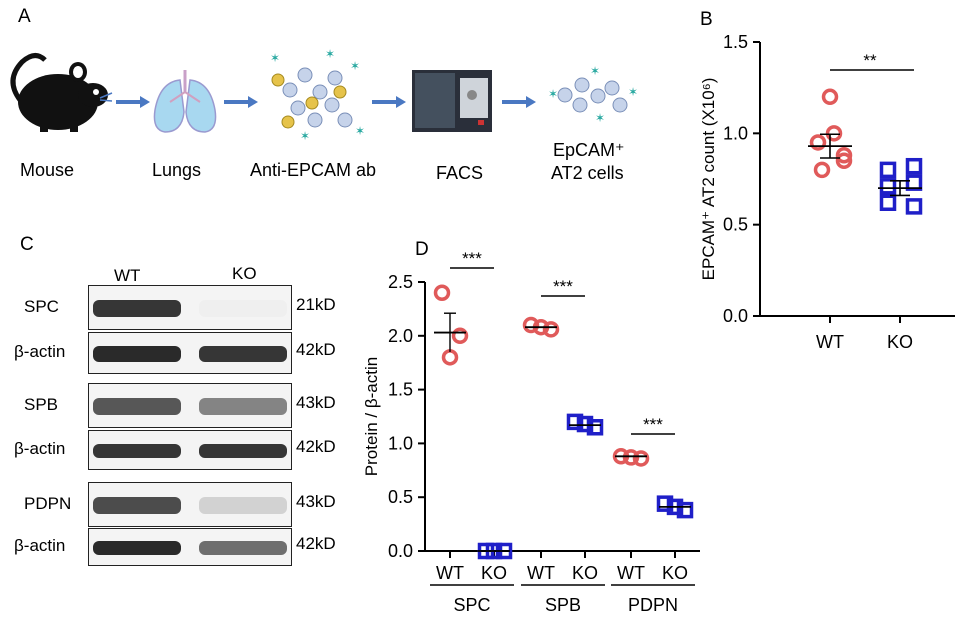 The image size is (973, 638). Describe the element at coordinates (127, 275) in the screenshot. I see `blot-column-wt: WT` at that location.